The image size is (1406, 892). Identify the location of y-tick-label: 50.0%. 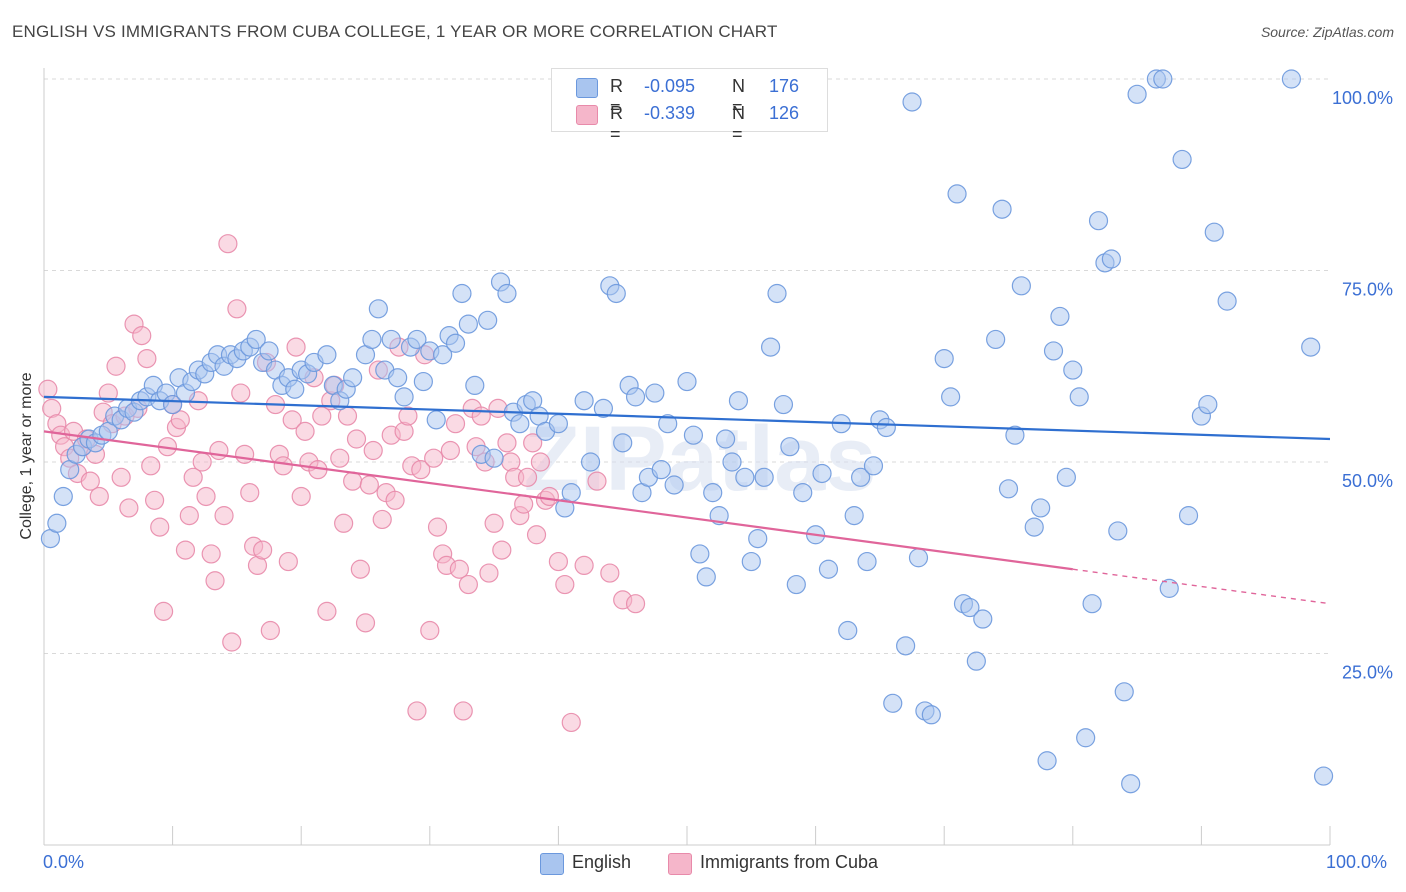
(1367, 481).